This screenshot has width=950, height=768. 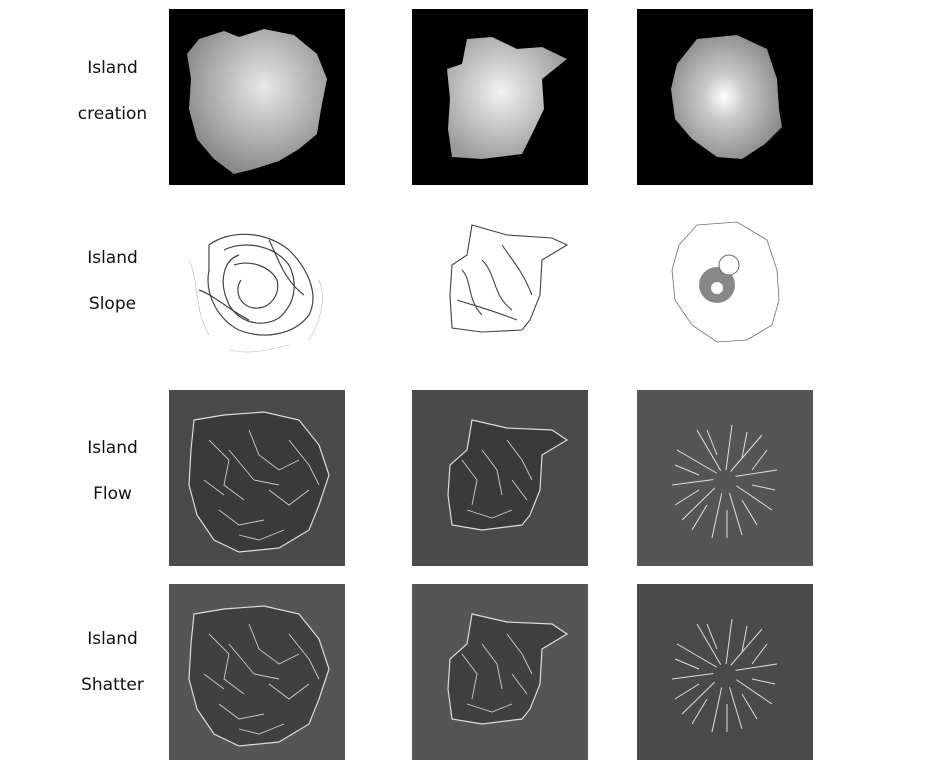 I want to click on row-label-line2: Flow, so click(x=112, y=494).